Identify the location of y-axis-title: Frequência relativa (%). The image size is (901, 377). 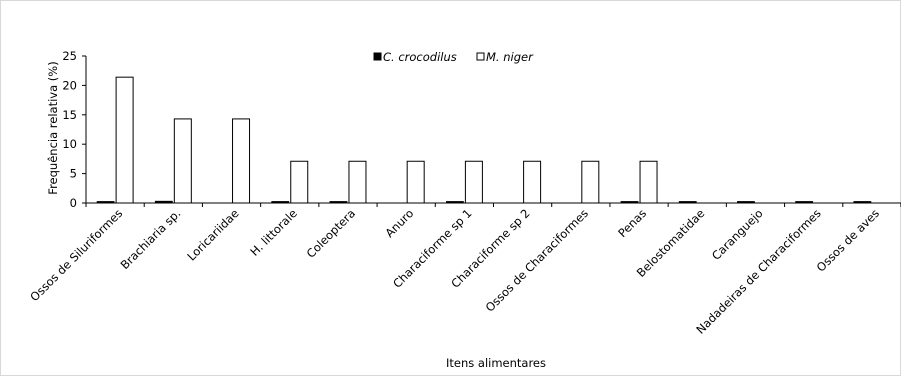
(53, 127).